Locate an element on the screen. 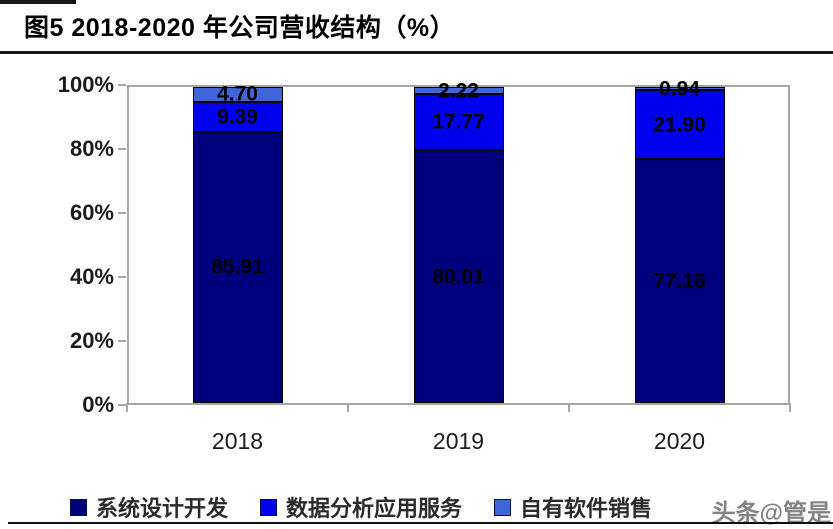  x-axis-labels: 2018 2019 2020 is located at coordinates (458, 443).